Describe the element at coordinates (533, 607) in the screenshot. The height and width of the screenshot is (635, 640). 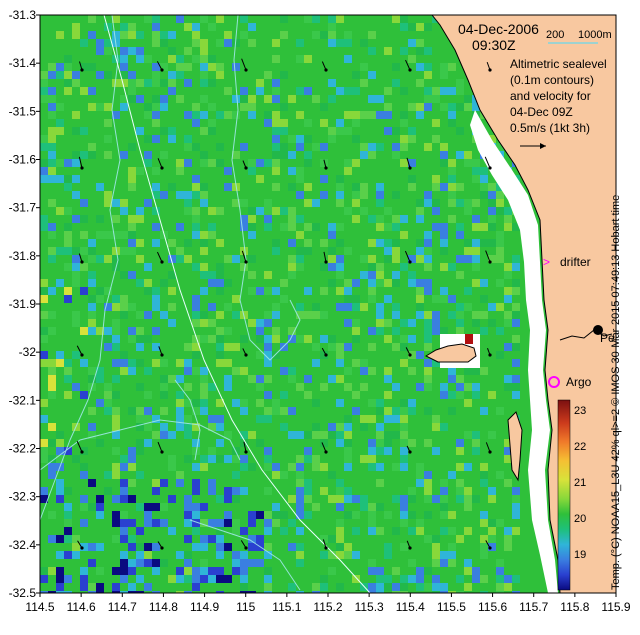
I see `x-tick-label: 115.7` at that location.